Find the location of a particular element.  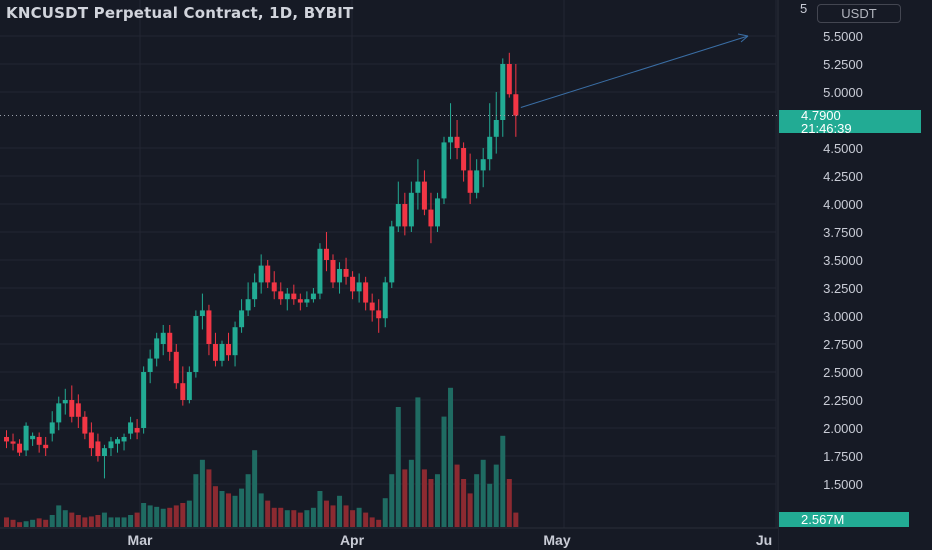

price-axis-label: 4.0000 is located at coordinates (843, 204).